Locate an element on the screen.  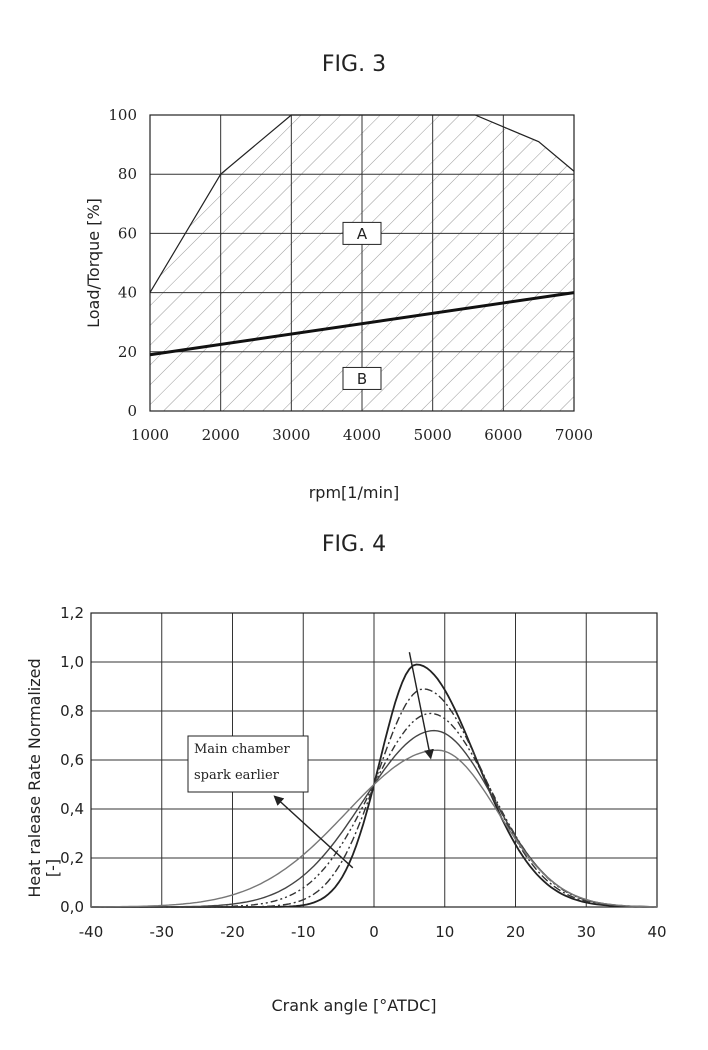
x-tick-label: 3000 is located at coordinates (291, 435).